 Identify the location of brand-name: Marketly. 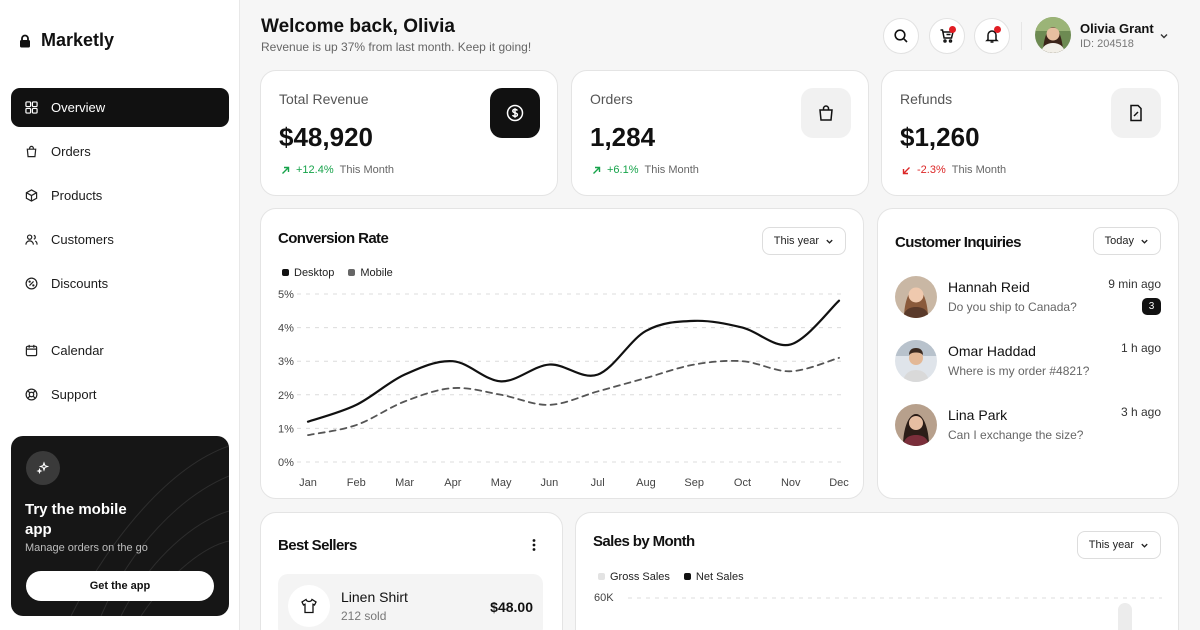
(78, 40).